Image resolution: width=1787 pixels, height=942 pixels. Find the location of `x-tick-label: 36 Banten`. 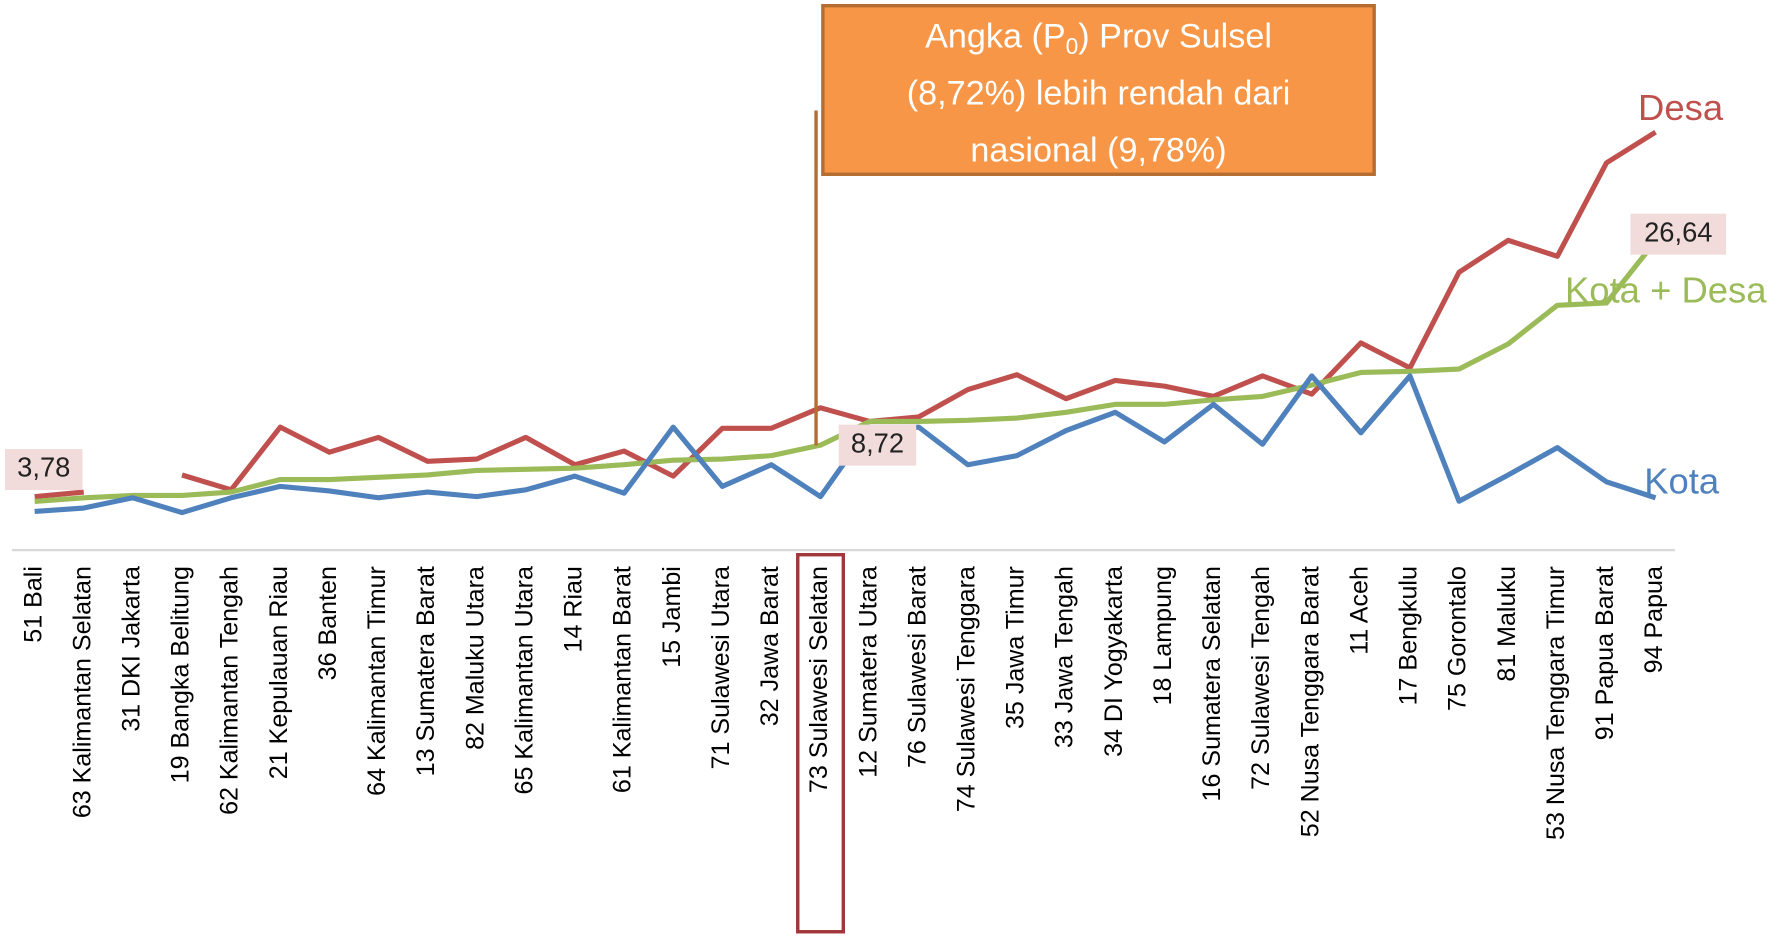

x-tick-label: 36 Banten is located at coordinates (328, 623).